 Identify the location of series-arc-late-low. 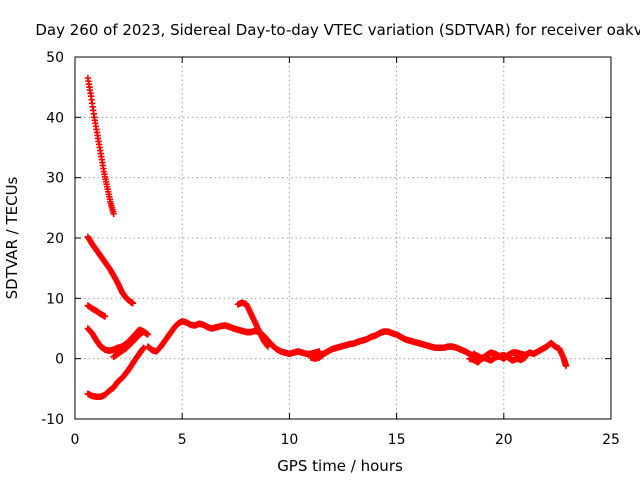
(497, 358).